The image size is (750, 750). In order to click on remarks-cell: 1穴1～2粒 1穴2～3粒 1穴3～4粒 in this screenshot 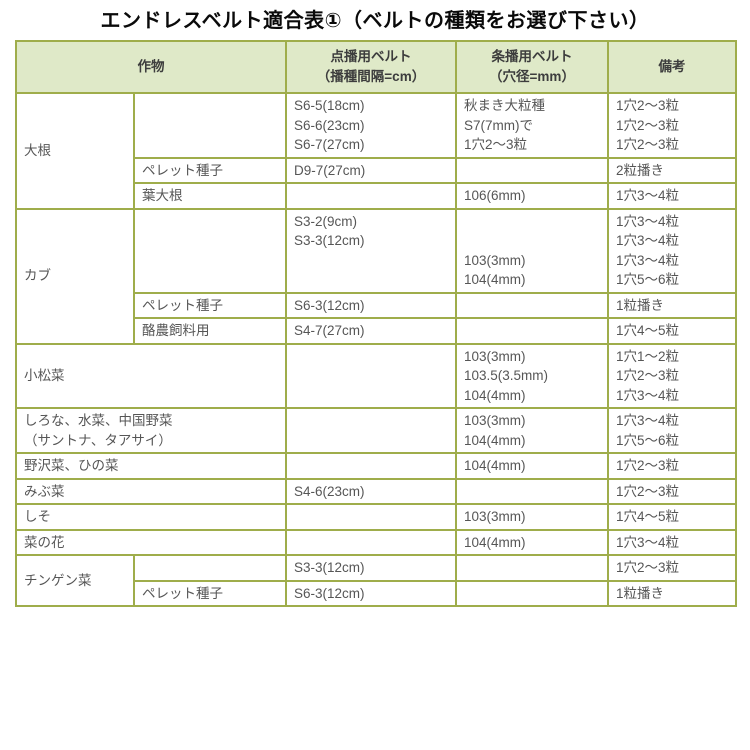, I will do `click(672, 375)`.